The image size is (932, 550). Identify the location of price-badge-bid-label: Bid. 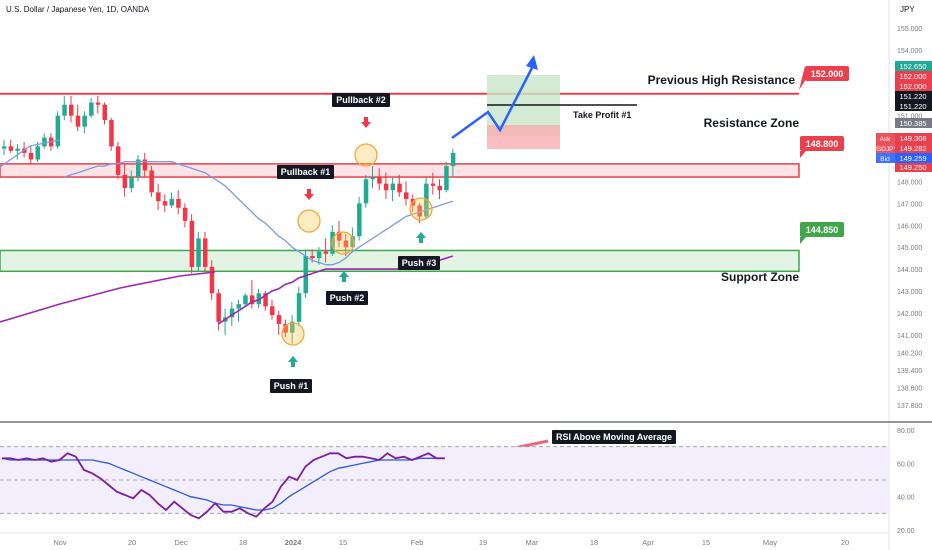
(885, 159).